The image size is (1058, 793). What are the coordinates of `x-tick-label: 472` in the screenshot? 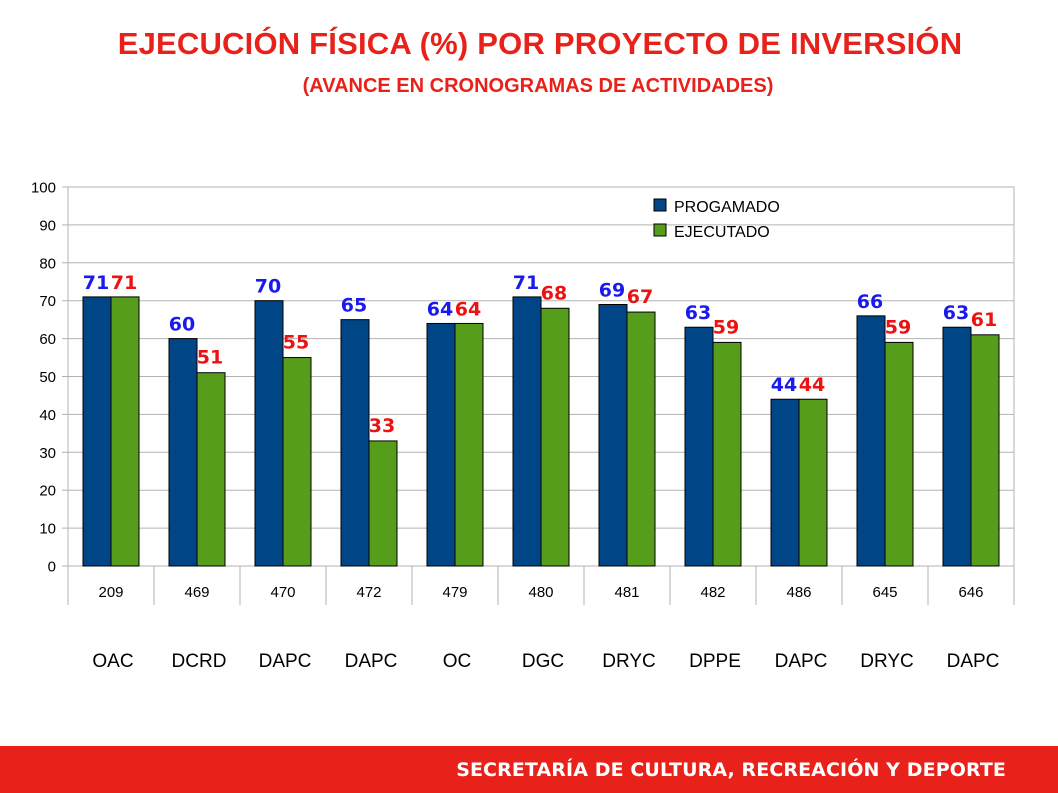 It's located at (368, 592).